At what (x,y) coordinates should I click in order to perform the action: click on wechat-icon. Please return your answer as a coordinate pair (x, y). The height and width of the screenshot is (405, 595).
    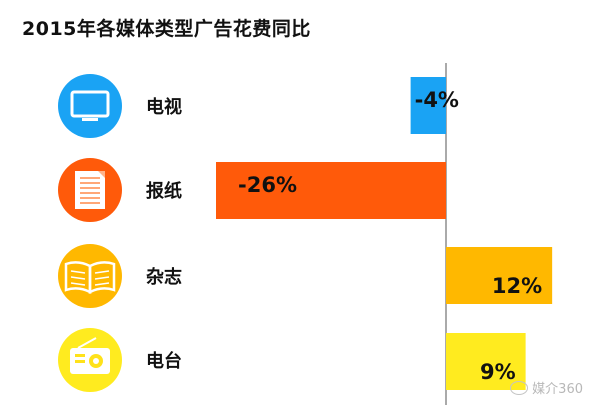
    Looking at the image, I should click on (519, 387).